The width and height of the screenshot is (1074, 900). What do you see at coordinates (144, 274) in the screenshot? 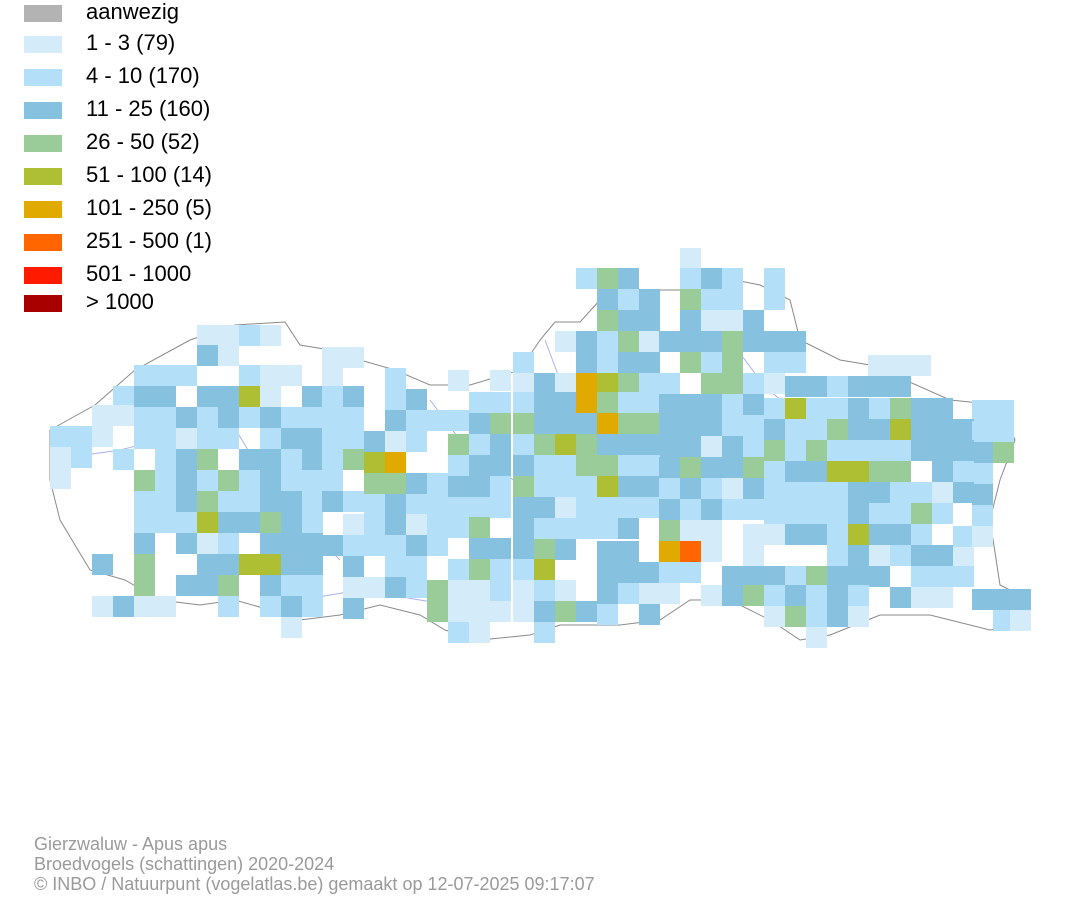
I see `legend-item: 501 - 1000` at bounding box center [144, 274].